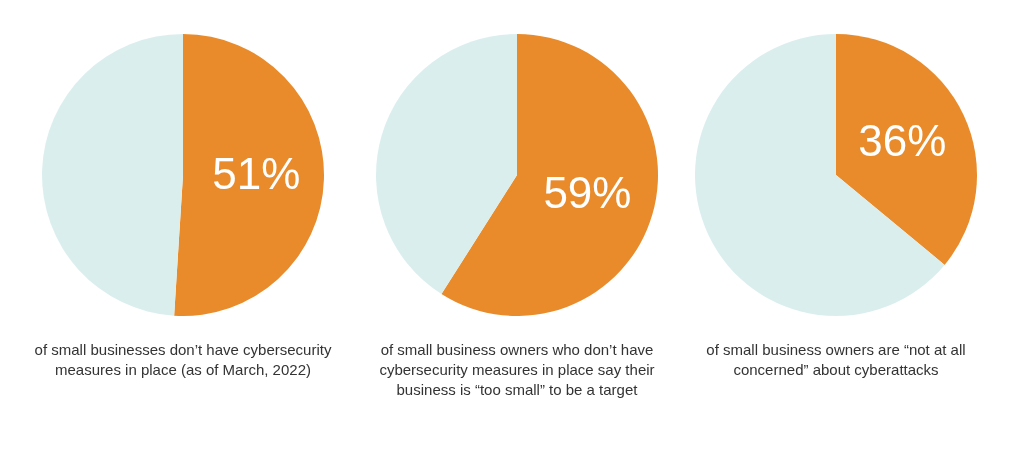  What do you see at coordinates (902, 140) in the screenshot?
I see `data-label: 36%` at bounding box center [902, 140].